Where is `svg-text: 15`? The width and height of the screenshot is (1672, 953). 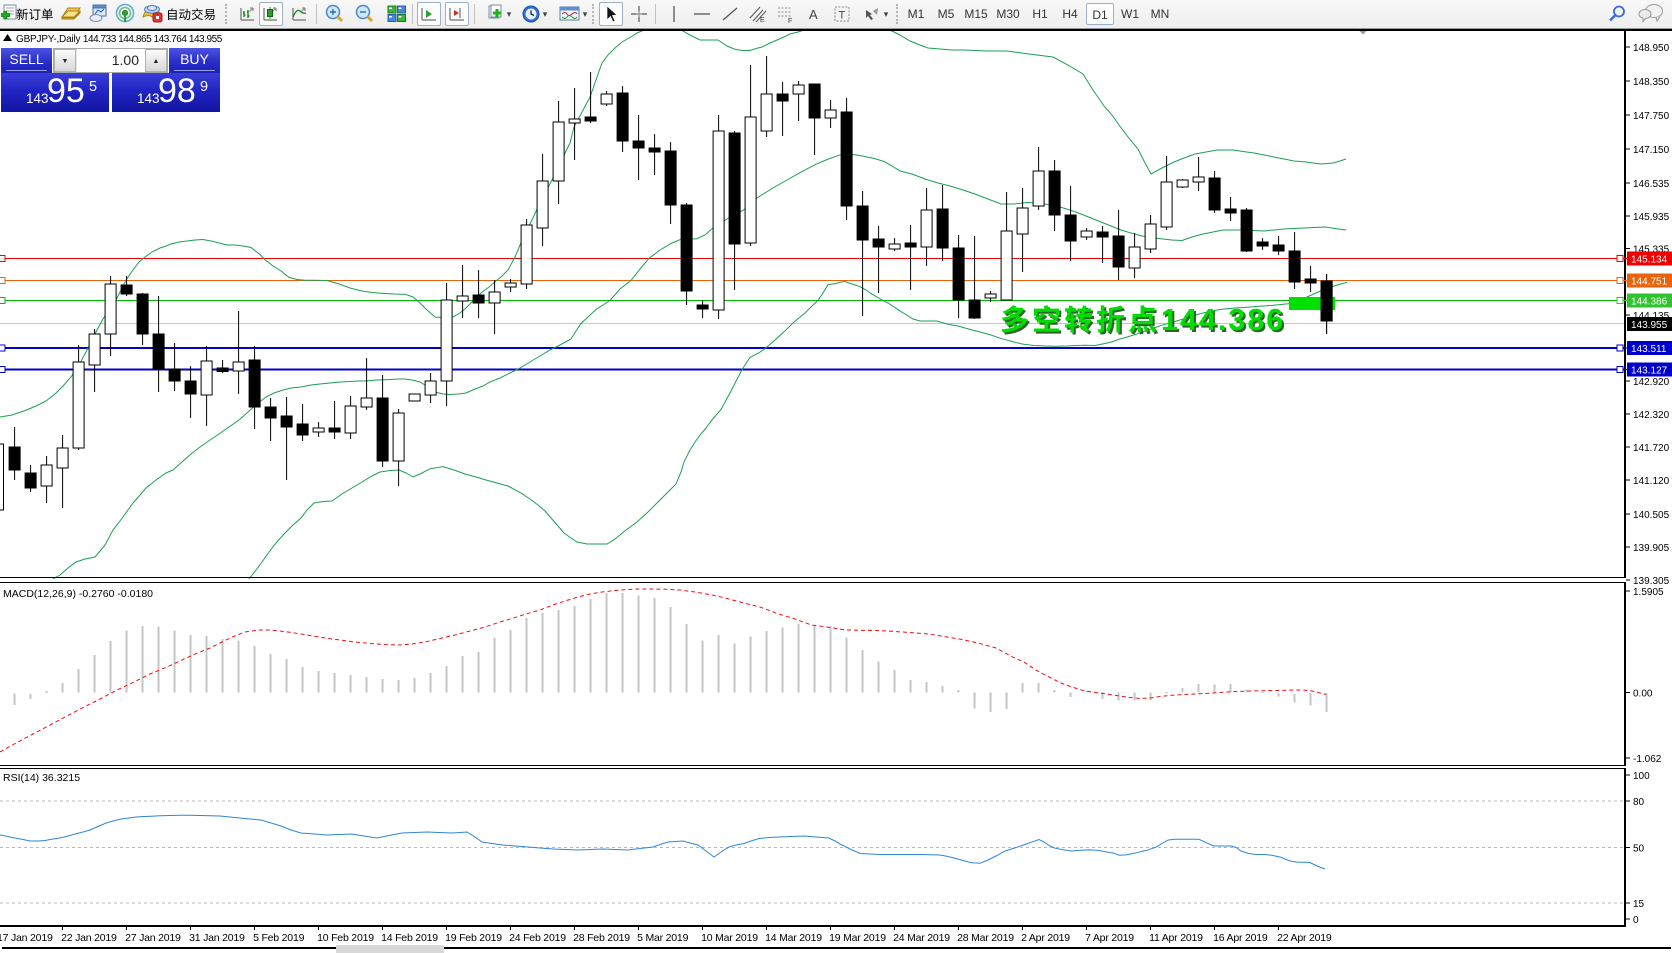 svg-text: 15 is located at coordinates (1639, 904).